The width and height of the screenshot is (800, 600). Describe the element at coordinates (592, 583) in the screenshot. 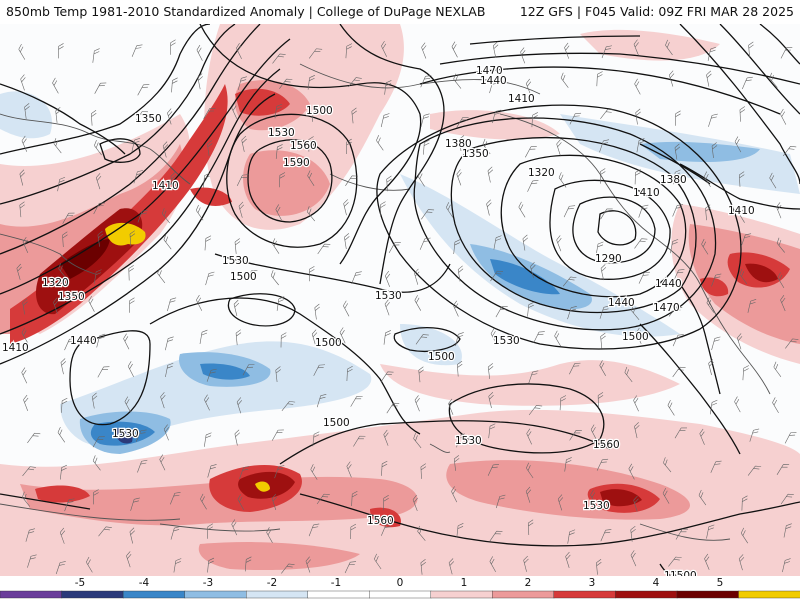

I see `colorbar-tick-label: 3` at that location.